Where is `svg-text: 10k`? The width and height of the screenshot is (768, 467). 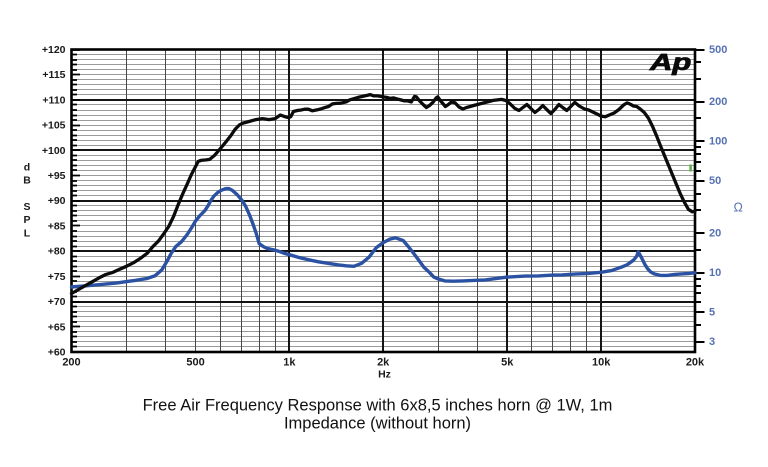 svg-text: 10k is located at coordinates (601, 363).